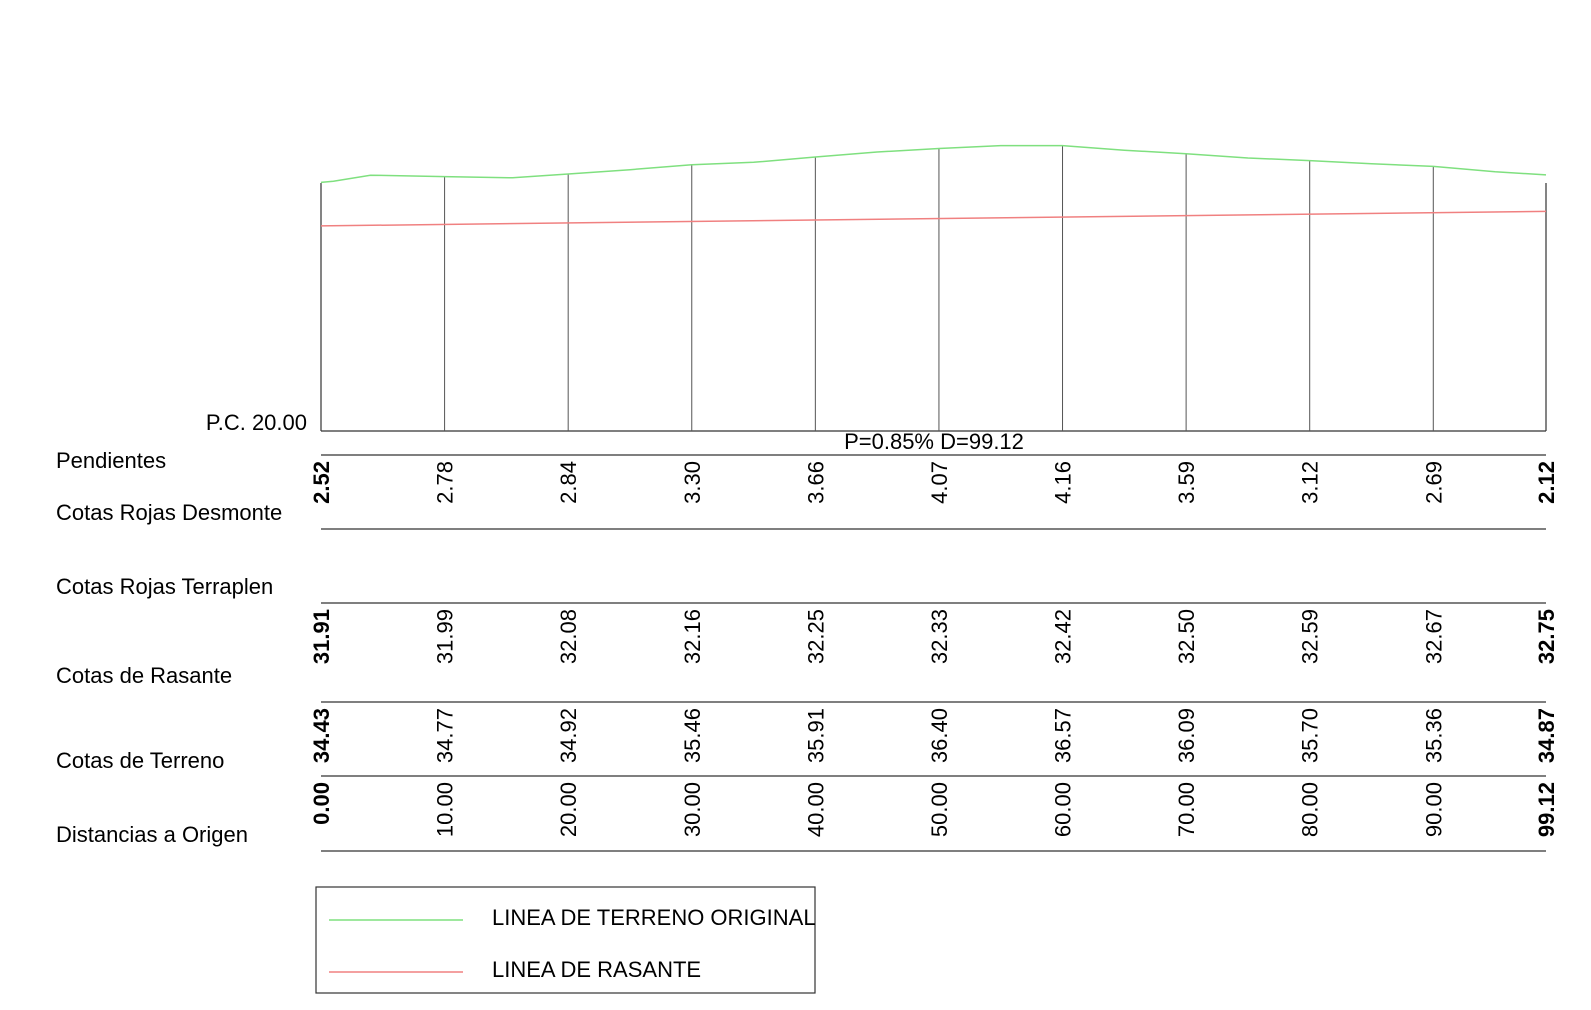 The width and height of the screenshot is (1591, 1010). Describe the element at coordinates (164, 586) in the screenshot. I see `row-label-terraplen: Cotas Rojas Terraplen` at that location.